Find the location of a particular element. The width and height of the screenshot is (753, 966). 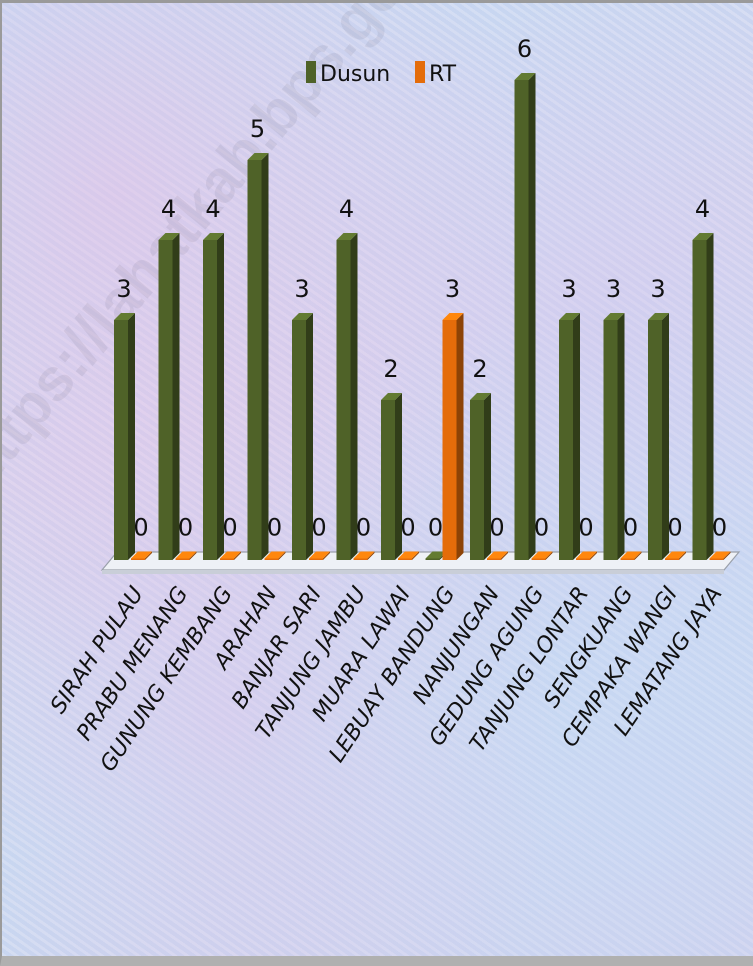

data-label-dusun-10: 3 is located at coordinates (568, 289).